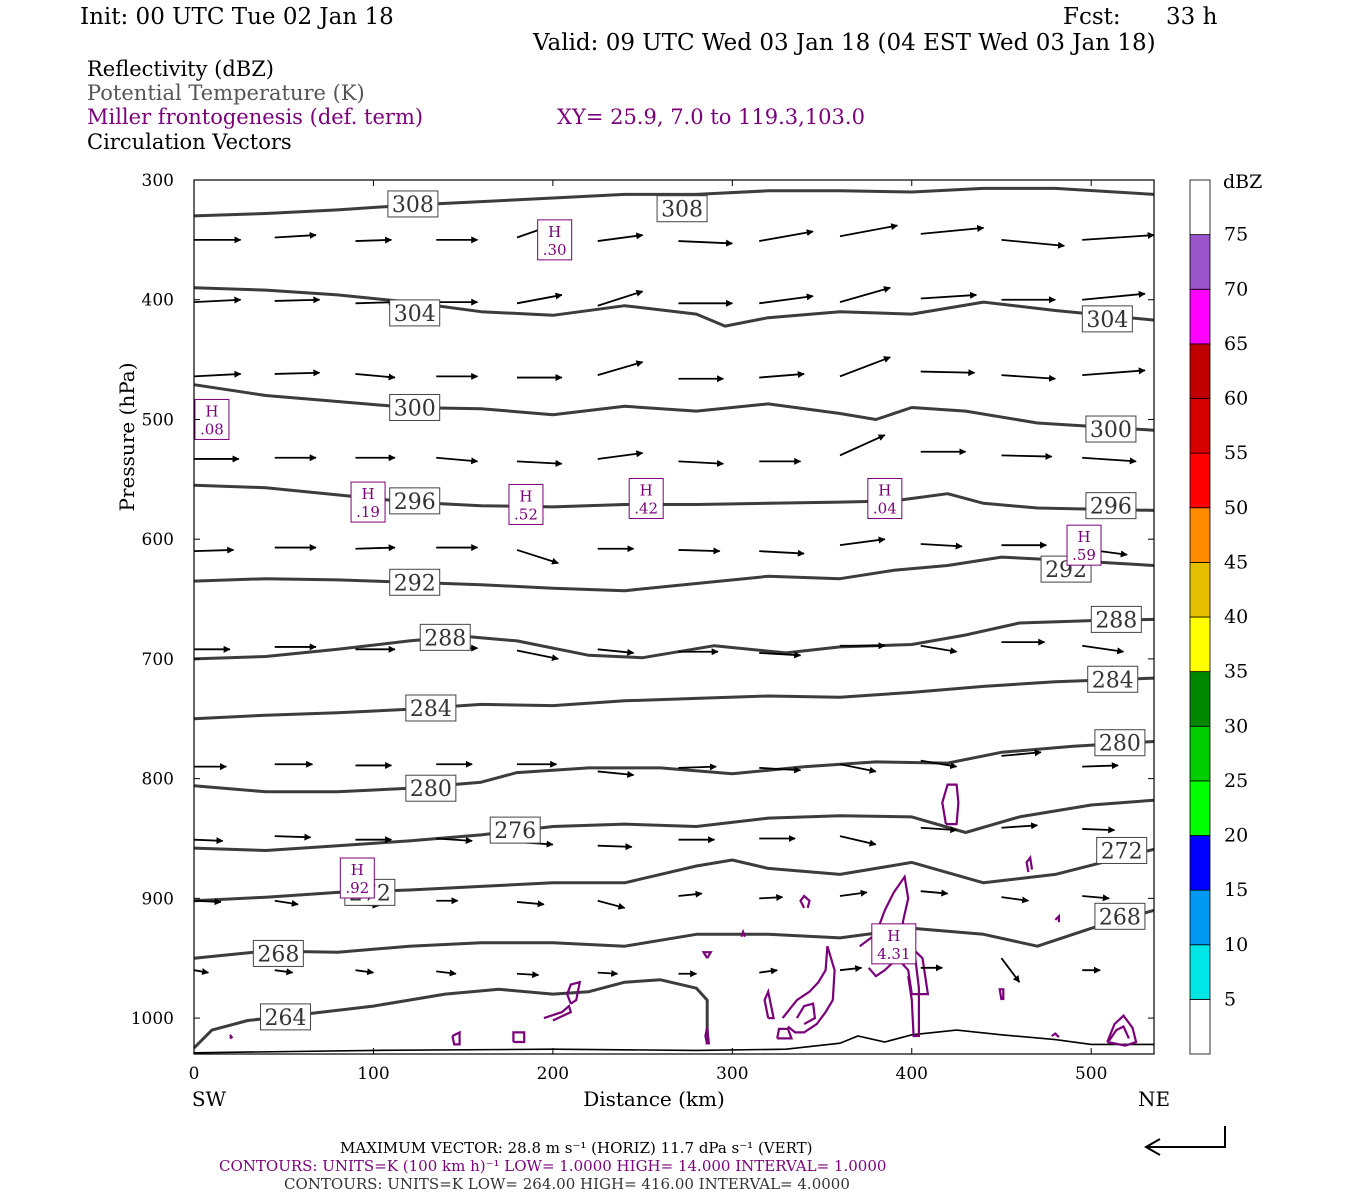 Image resolution: width=1350 pixels, height=1200 pixels. What do you see at coordinates (431, 789) in the screenshot?
I see `theta-label: 280` at bounding box center [431, 789].